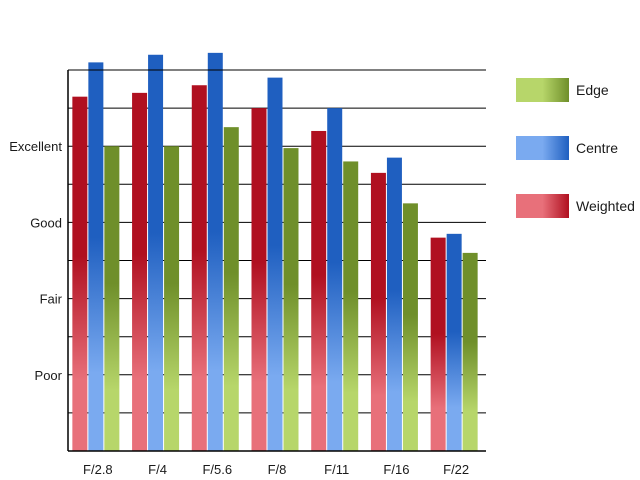 Image resolution: width=640 pixels, height=480 pixels. Describe the element at coordinates (438, 344) in the screenshot. I see `bar-weighted-f22` at that location.